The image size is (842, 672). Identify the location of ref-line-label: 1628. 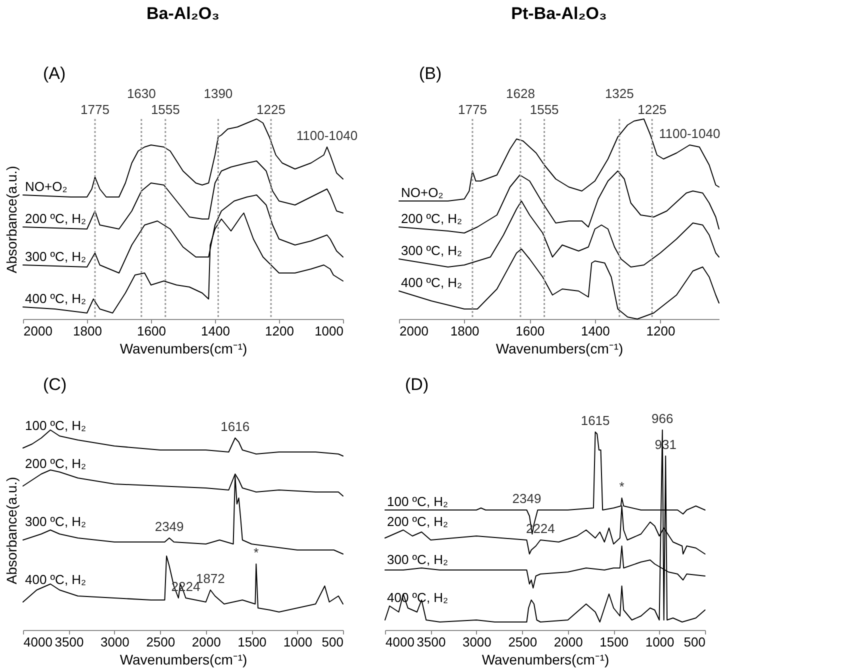
(520, 93).